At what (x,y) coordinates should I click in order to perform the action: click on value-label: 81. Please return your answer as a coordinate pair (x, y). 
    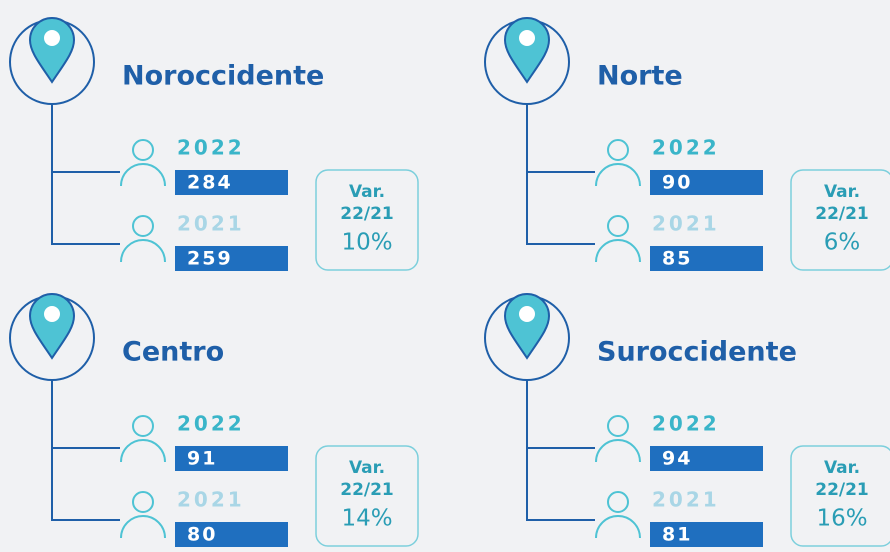
    Looking at the image, I should click on (677, 535).